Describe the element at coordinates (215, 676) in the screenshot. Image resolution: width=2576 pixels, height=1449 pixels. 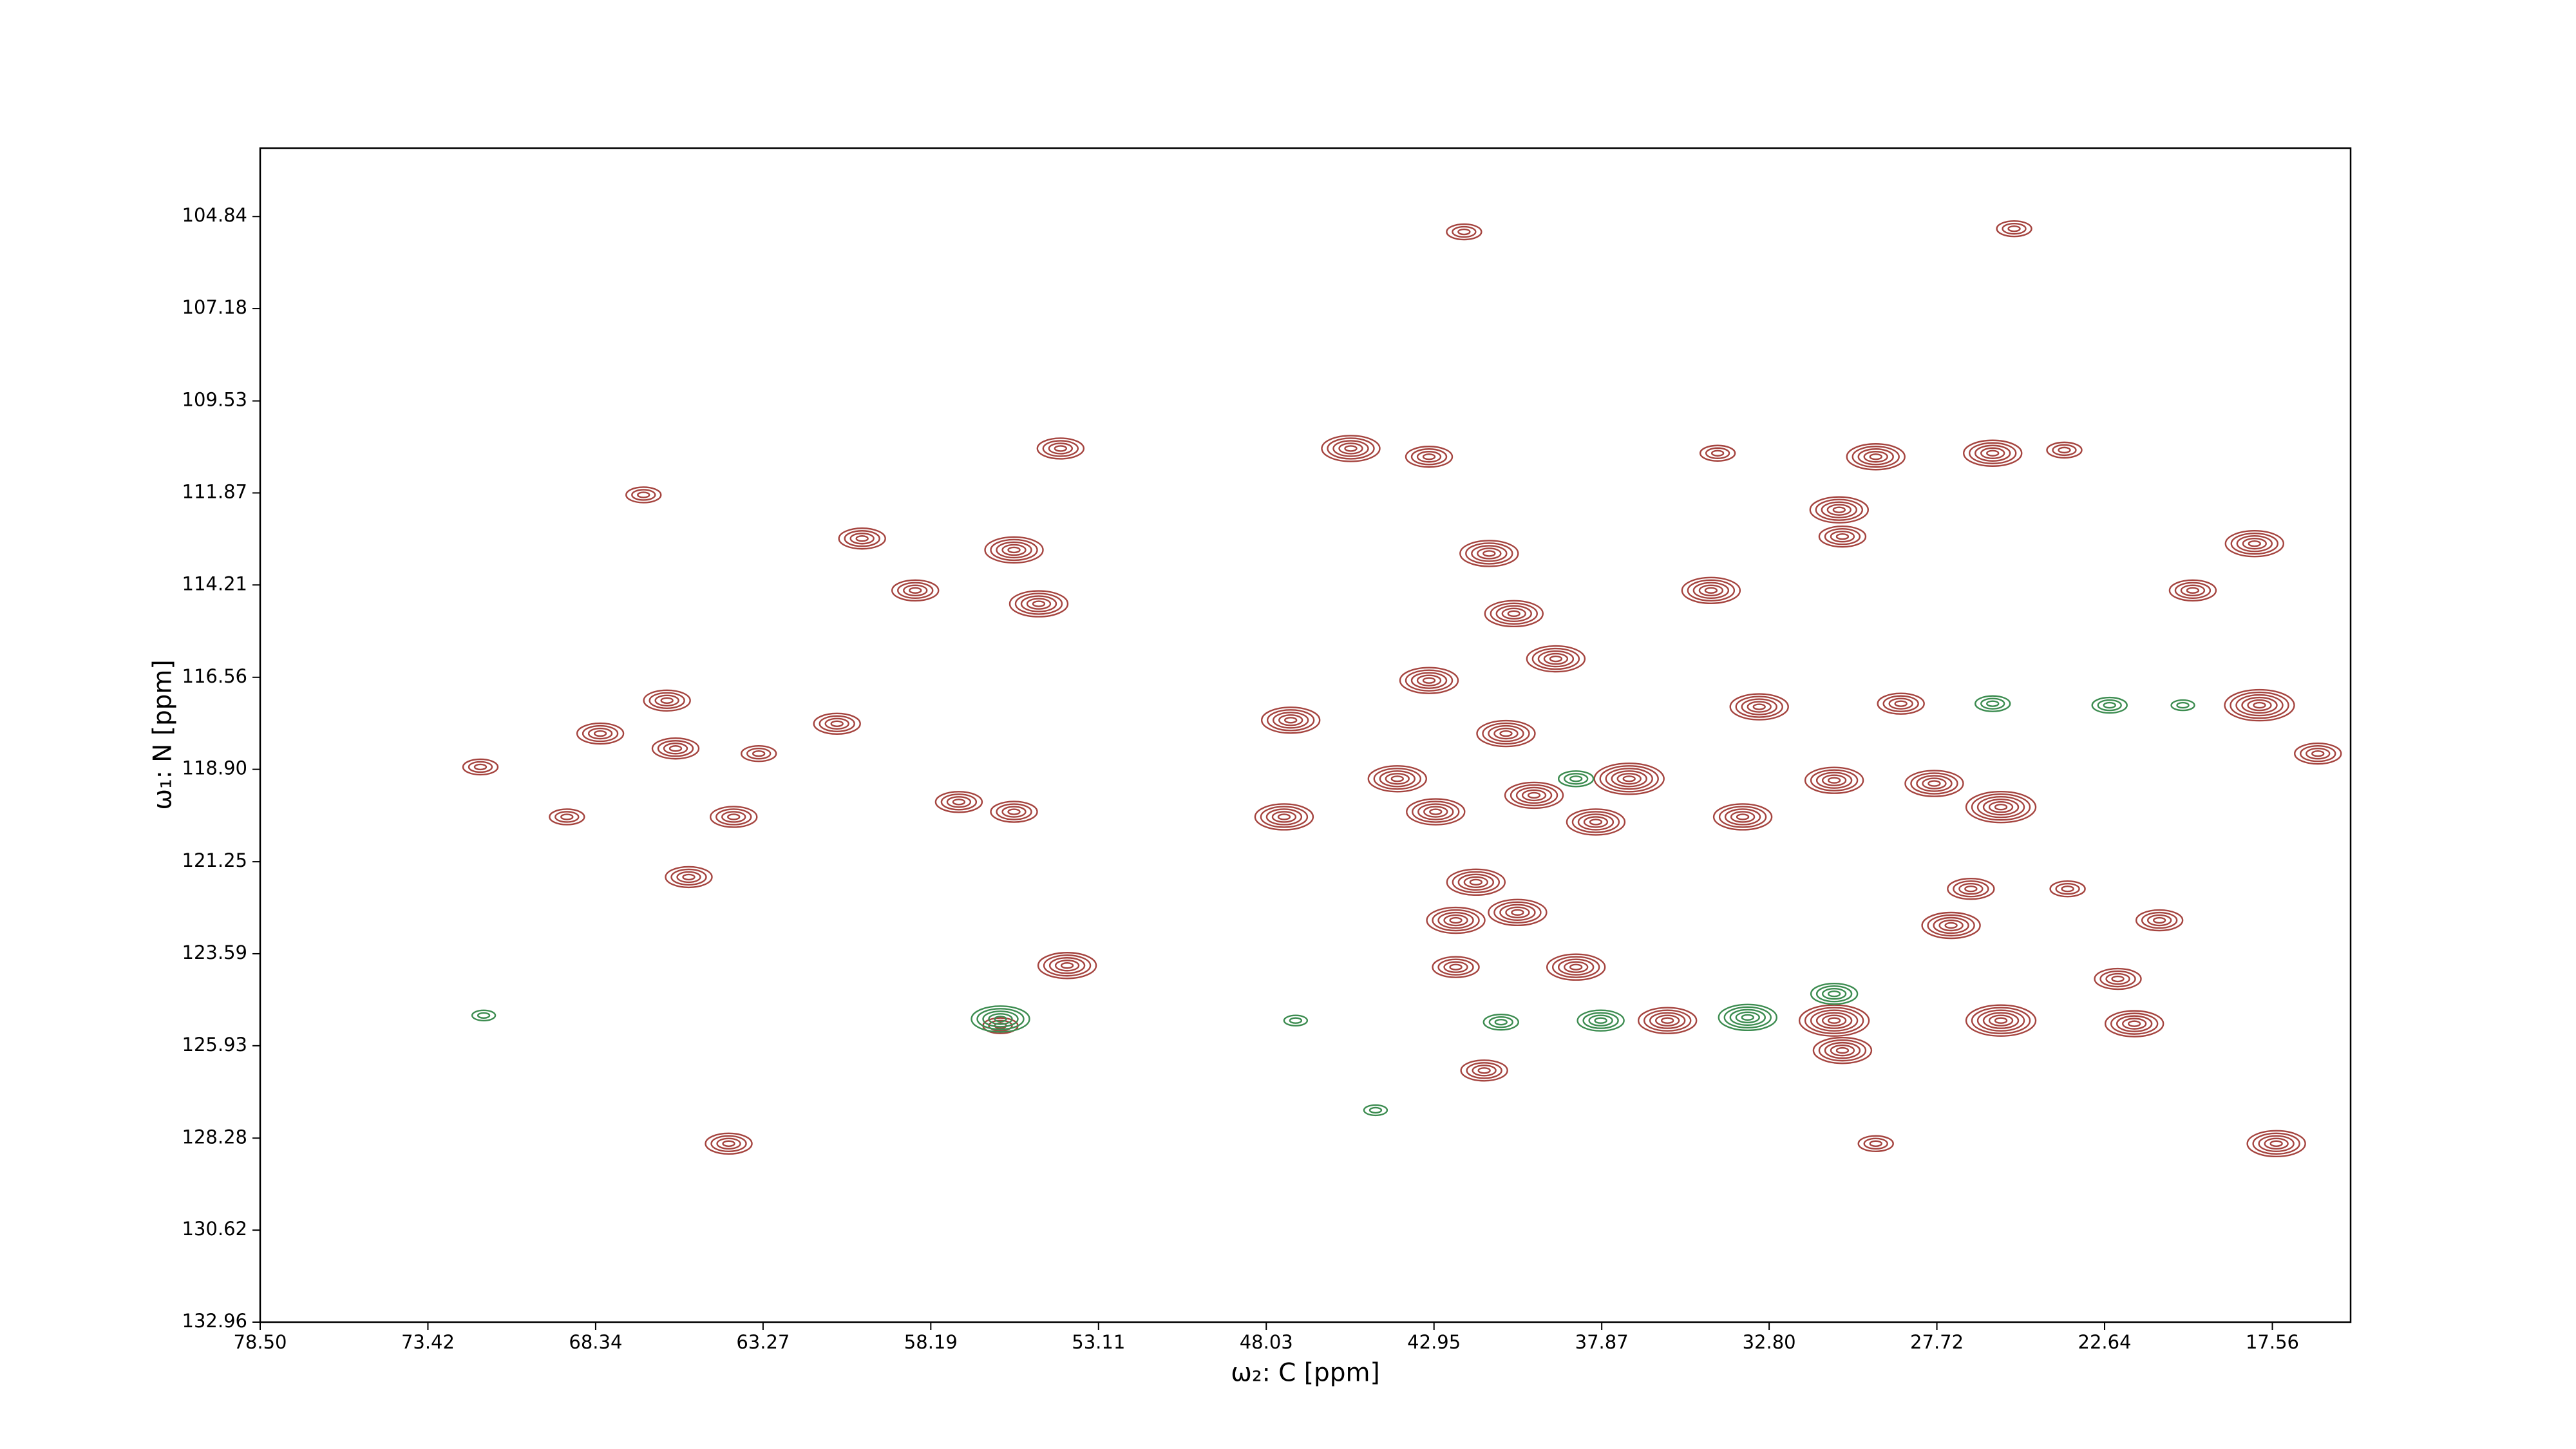
I see `y-tick-label: 116.56` at that location.